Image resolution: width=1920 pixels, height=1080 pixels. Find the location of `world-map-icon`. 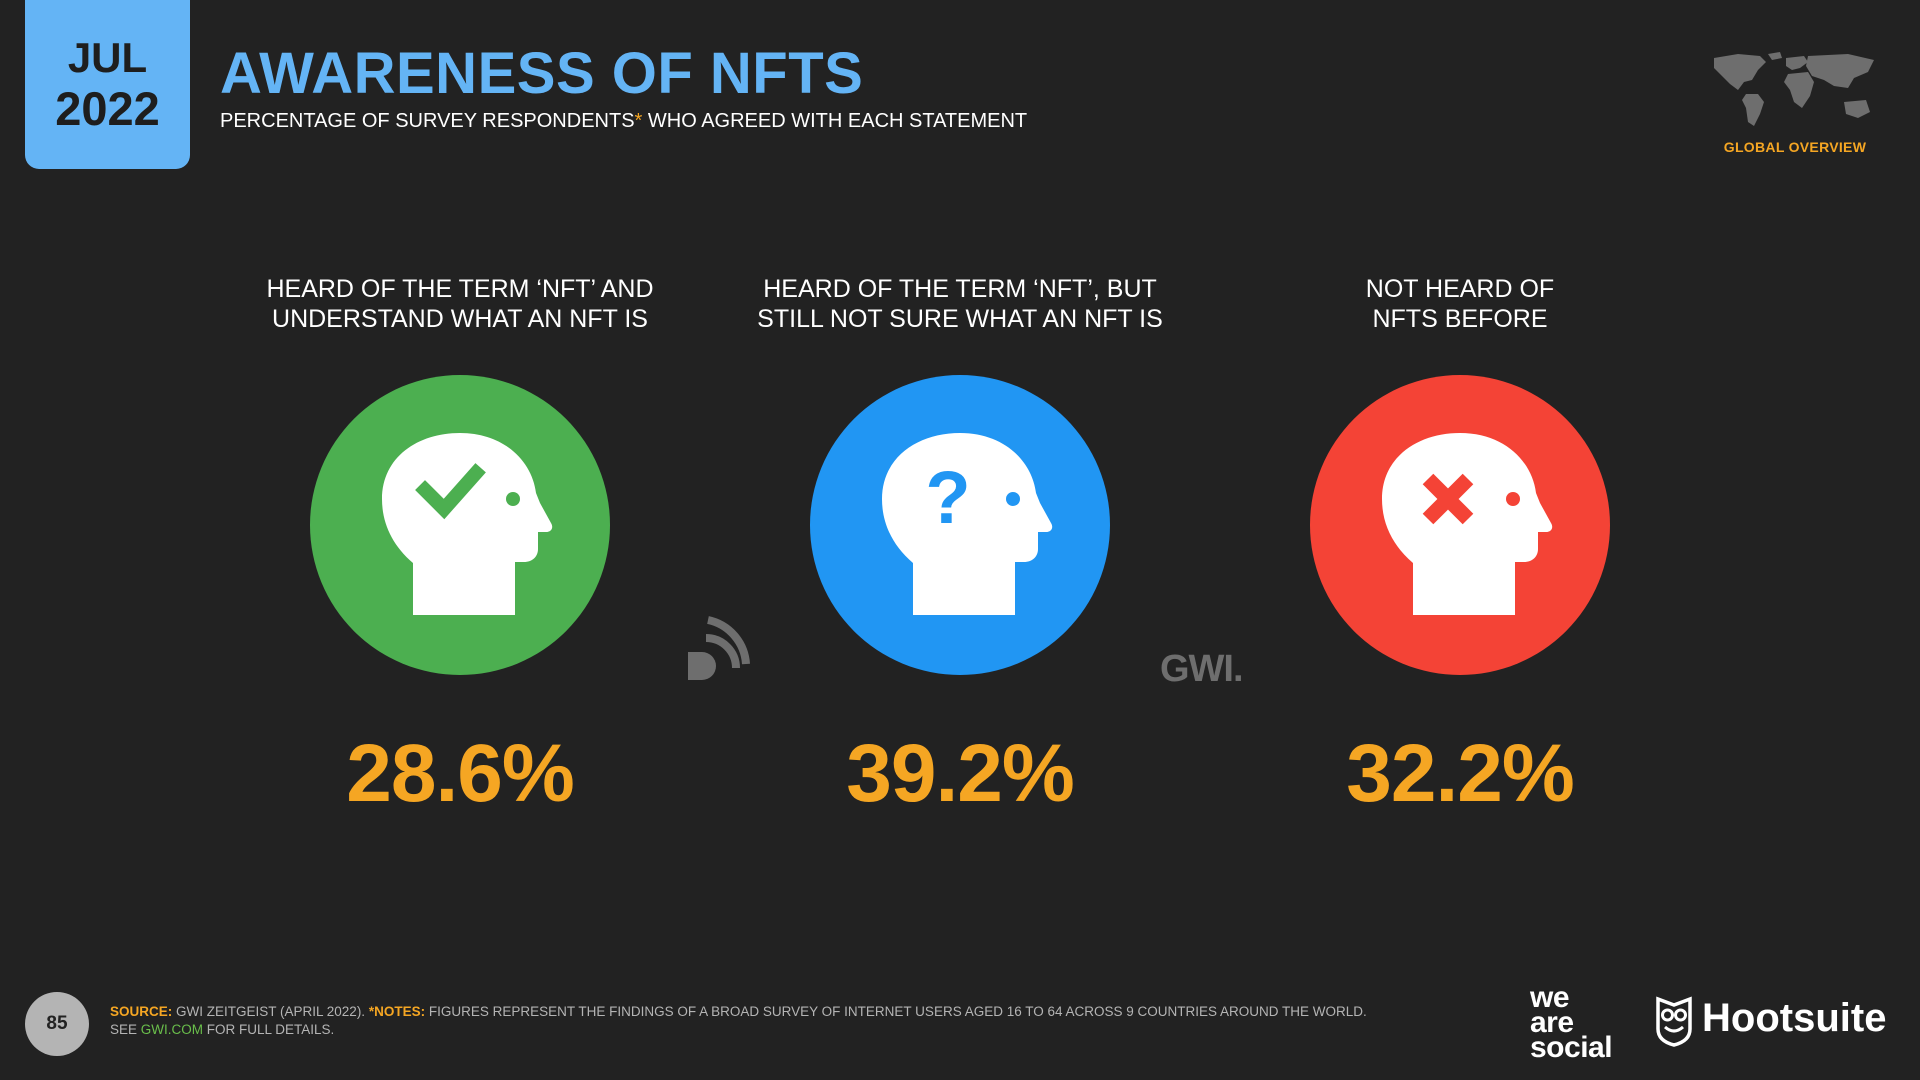

world-map-icon is located at coordinates (1794, 89).